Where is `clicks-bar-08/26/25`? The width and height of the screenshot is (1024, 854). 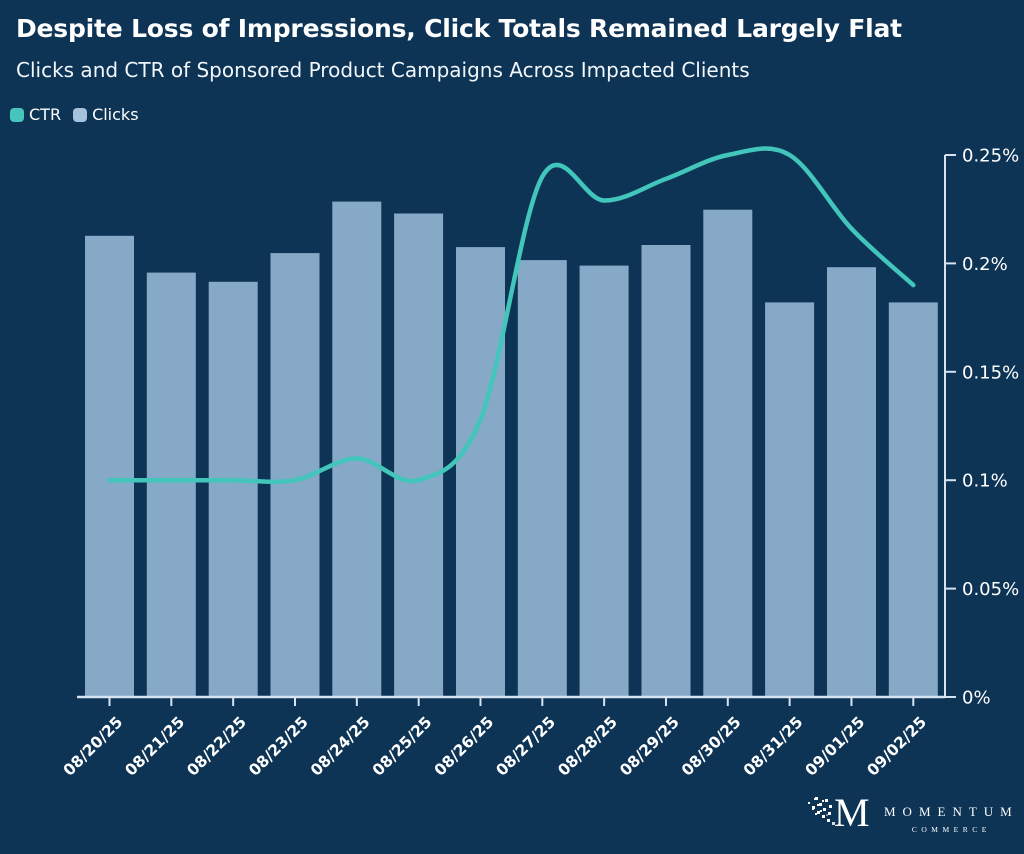 clicks-bar-08/26/25 is located at coordinates (480, 472).